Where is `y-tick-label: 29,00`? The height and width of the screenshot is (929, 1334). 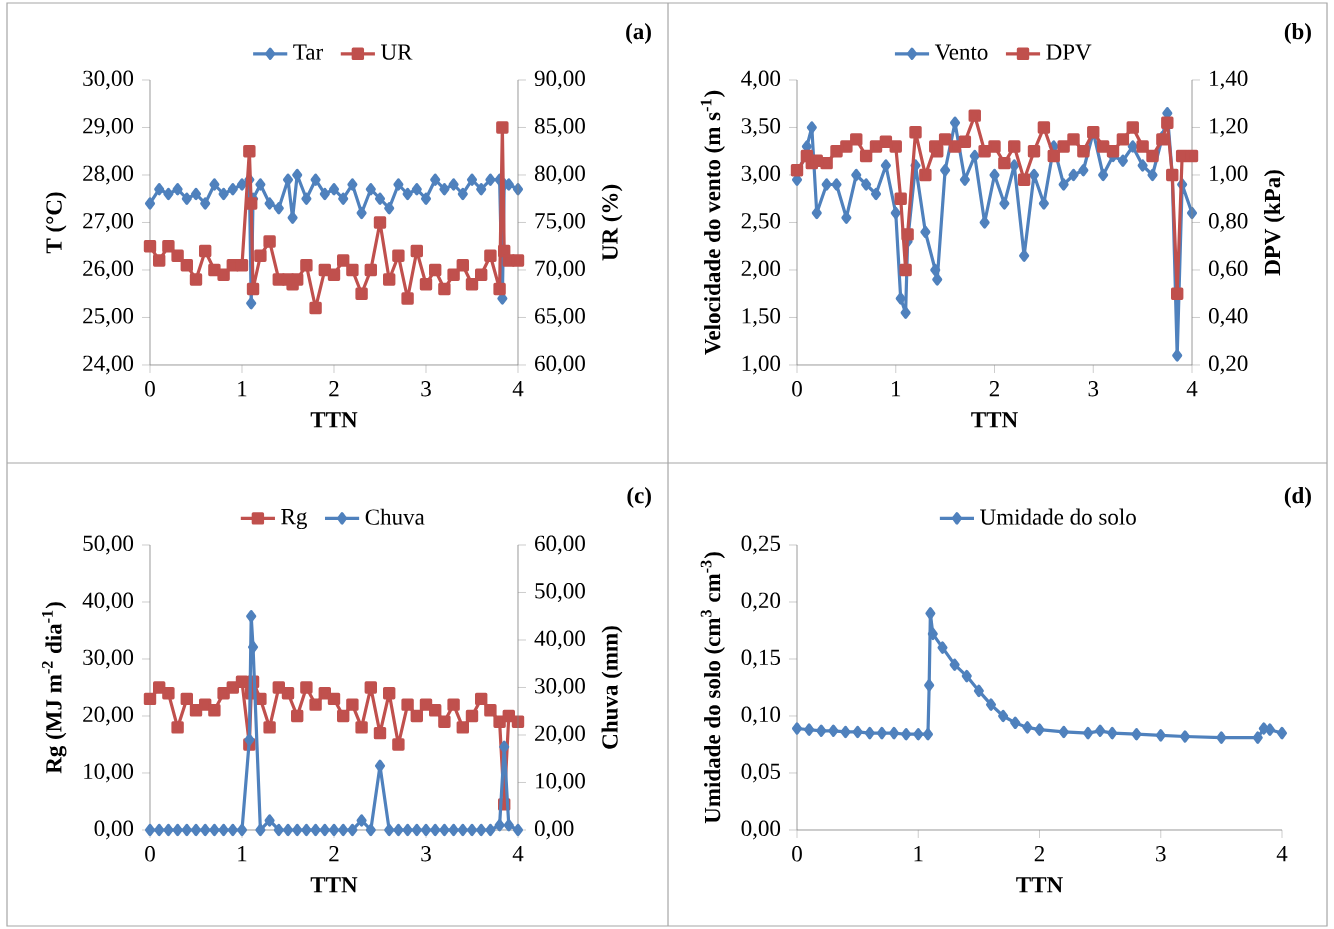
y-tick-label: 29,00 is located at coordinates (108, 127).